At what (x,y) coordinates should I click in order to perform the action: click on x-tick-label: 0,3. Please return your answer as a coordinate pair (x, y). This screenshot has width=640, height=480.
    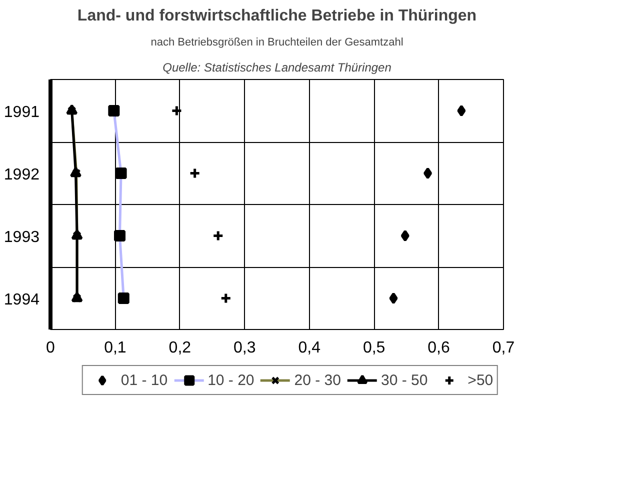
    Looking at the image, I should click on (245, 348).